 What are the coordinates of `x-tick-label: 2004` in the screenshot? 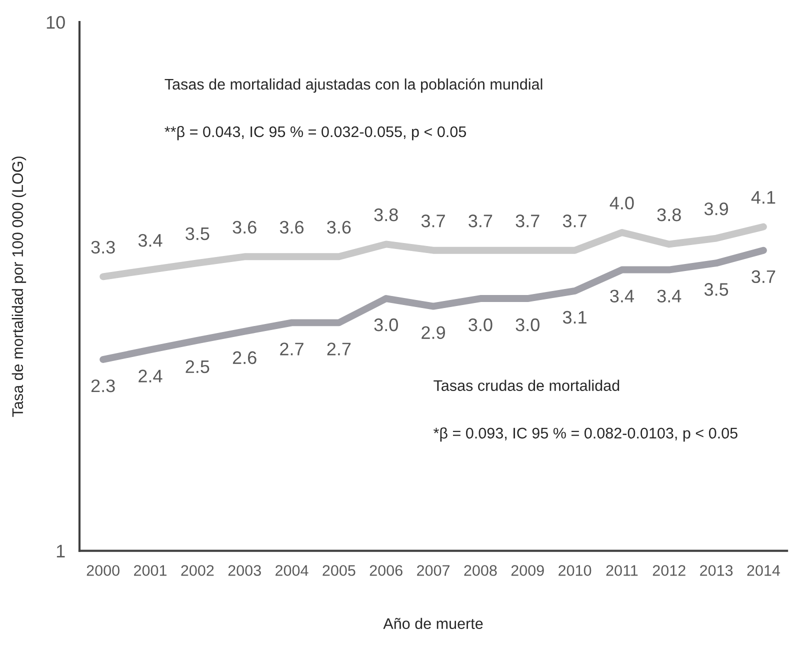 It's located at (292, 570).